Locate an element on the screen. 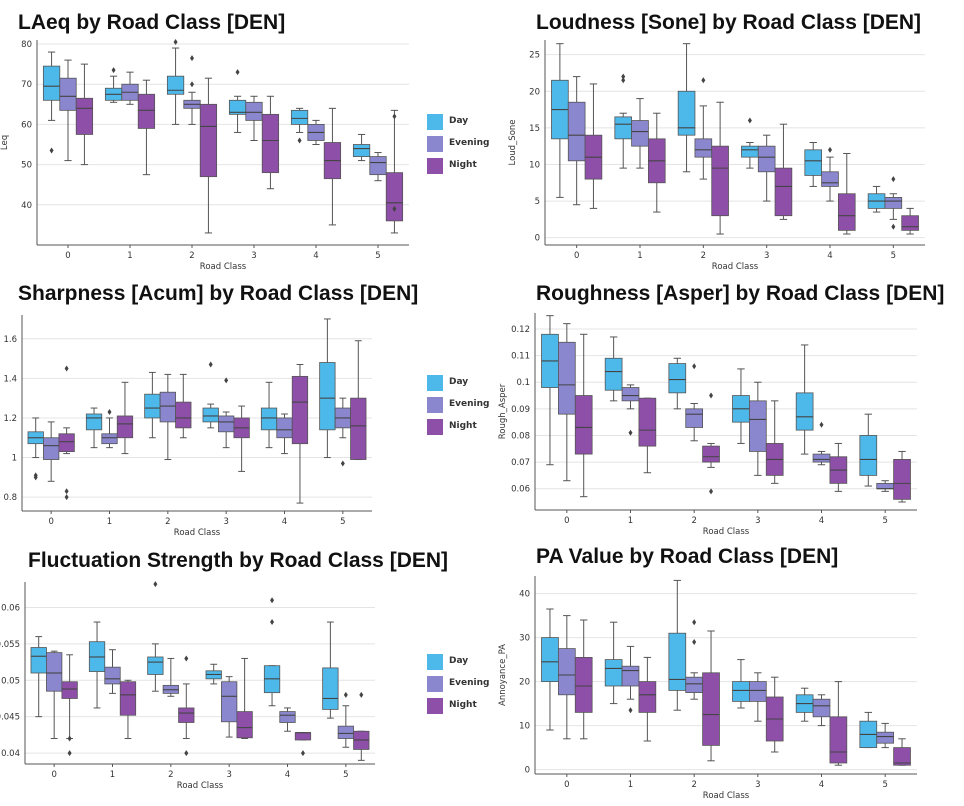 Image resolution: width=964 pixels, height=806 pixels. y-tick-label: 0.055 is located at coordinates (10, 645).